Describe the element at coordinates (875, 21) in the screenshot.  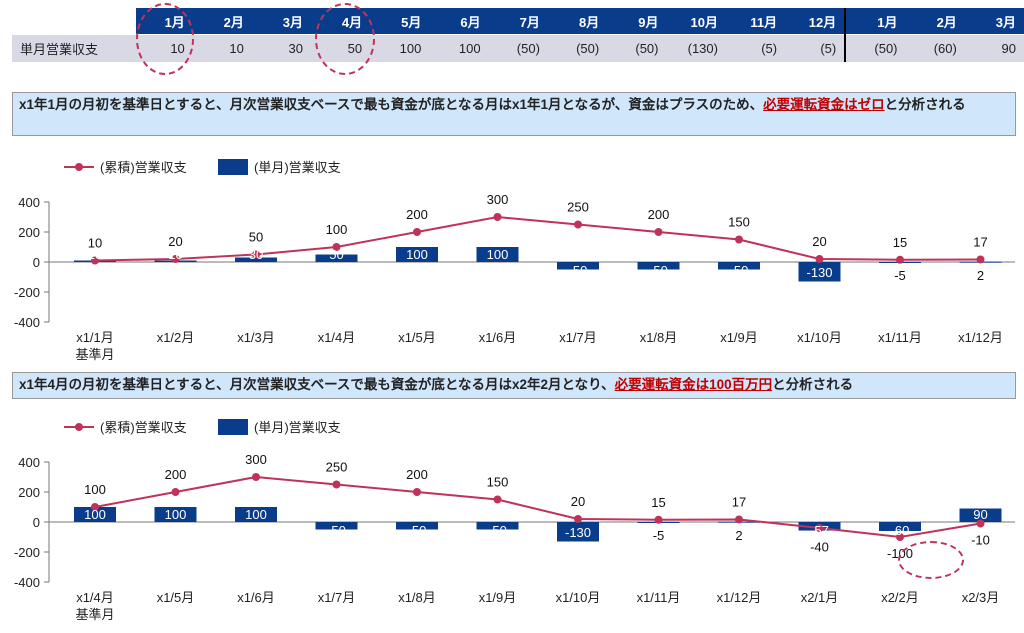
I see `table-header: 1月` at that location.